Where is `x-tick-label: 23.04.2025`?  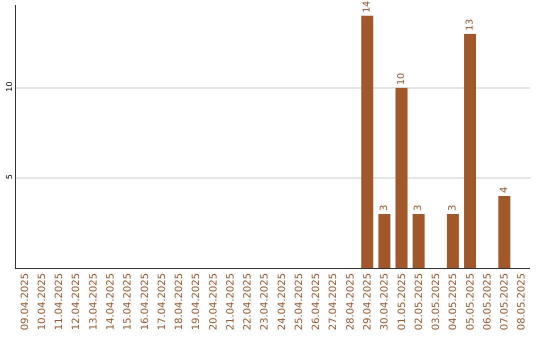 x-tick-label: 23.04.2025 is located at coordinates (265, 301).